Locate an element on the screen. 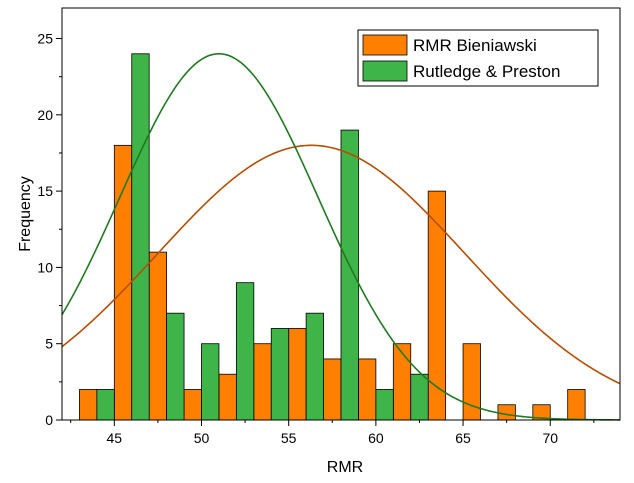 Image resolution: width=634 pixels, height=483 pixels. x-axis-title: RMR is located at coordinates (345, 467).